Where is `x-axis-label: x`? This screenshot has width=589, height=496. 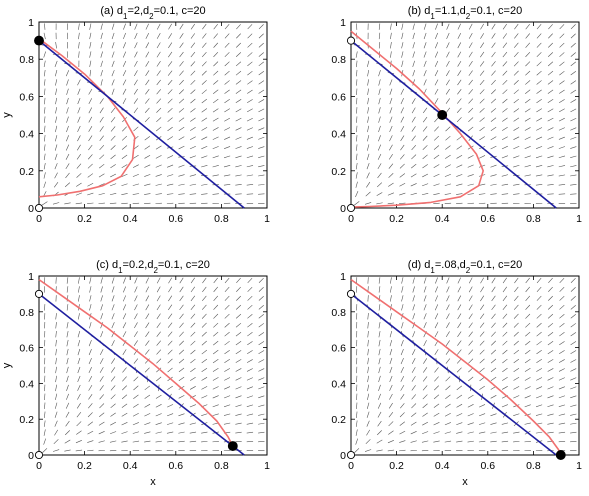
x-axis-label: x is located at coordinates (153, 482).